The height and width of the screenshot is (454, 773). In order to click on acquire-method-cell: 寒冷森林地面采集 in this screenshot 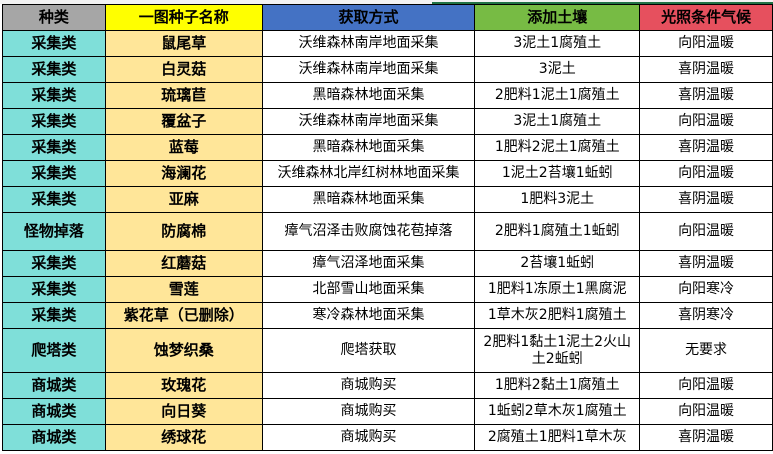, I will do `click(368, 315)`.